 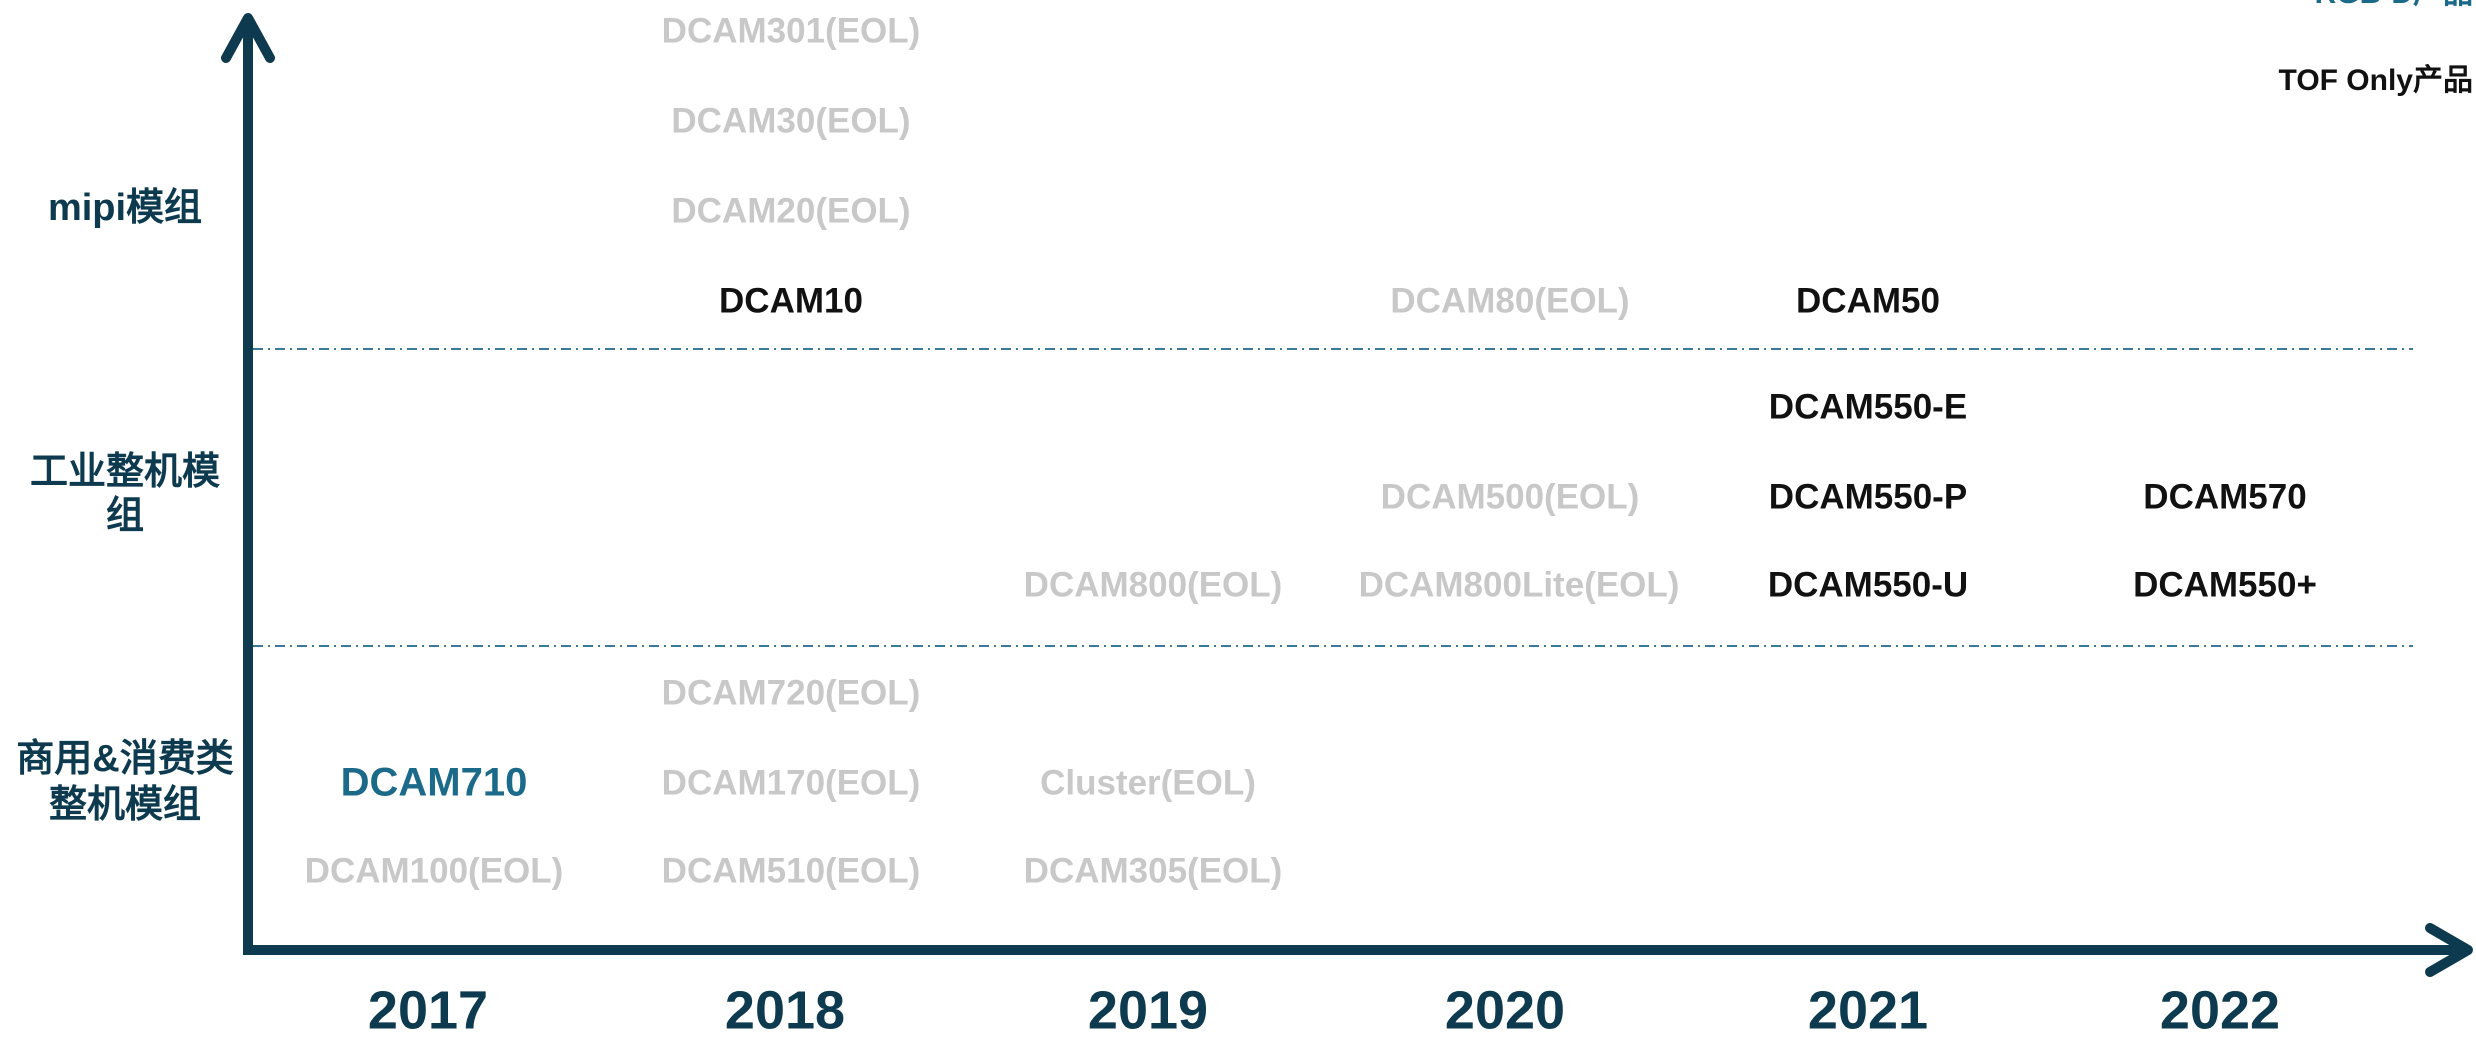 I want to click on product-label: DCAM305(EOL), so click(x=1153, y=870).